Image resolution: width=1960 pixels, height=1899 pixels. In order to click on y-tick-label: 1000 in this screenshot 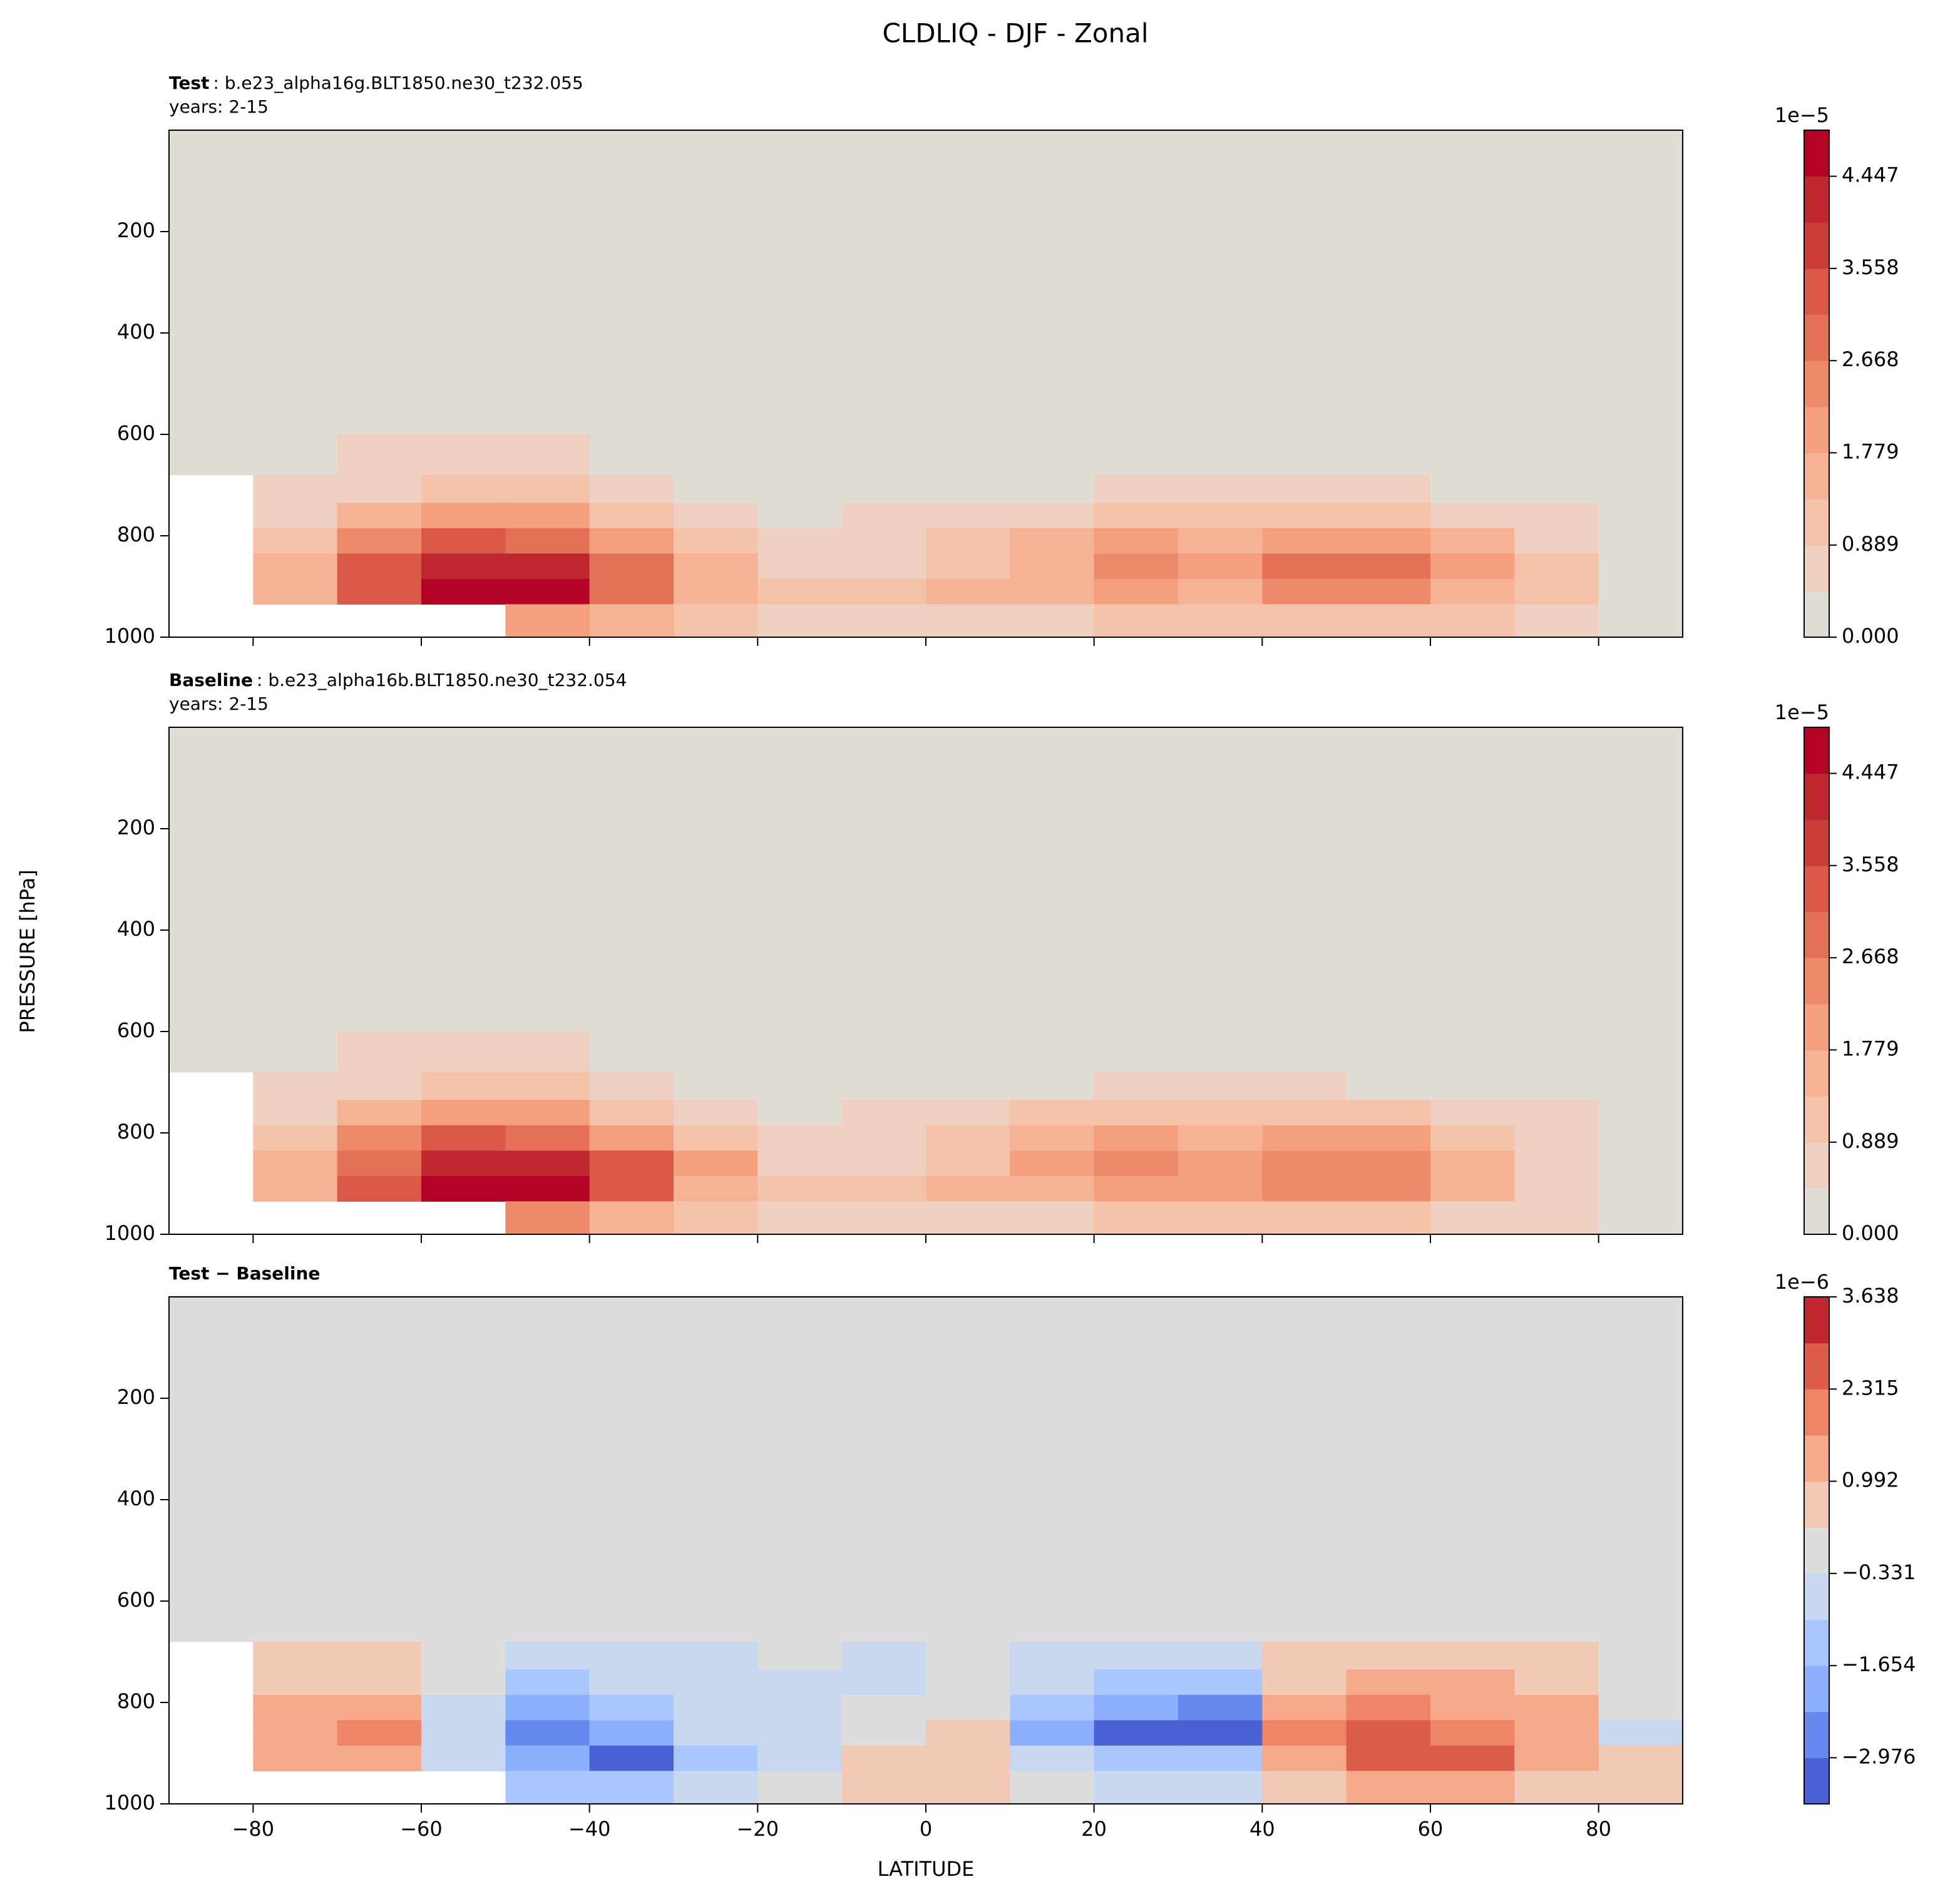, I will do `click(130, 1233)`.